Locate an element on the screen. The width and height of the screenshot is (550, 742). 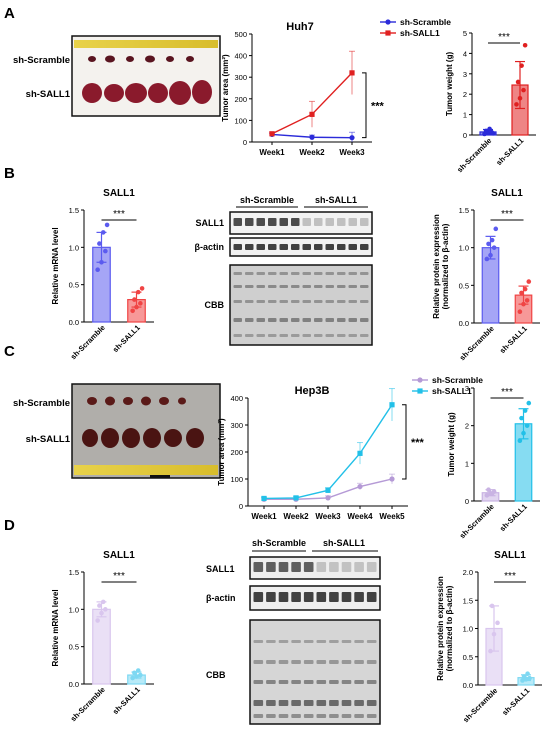
chart-D-bar2-ytick-label-4: 2.0 is located at coordinates (468, 572).